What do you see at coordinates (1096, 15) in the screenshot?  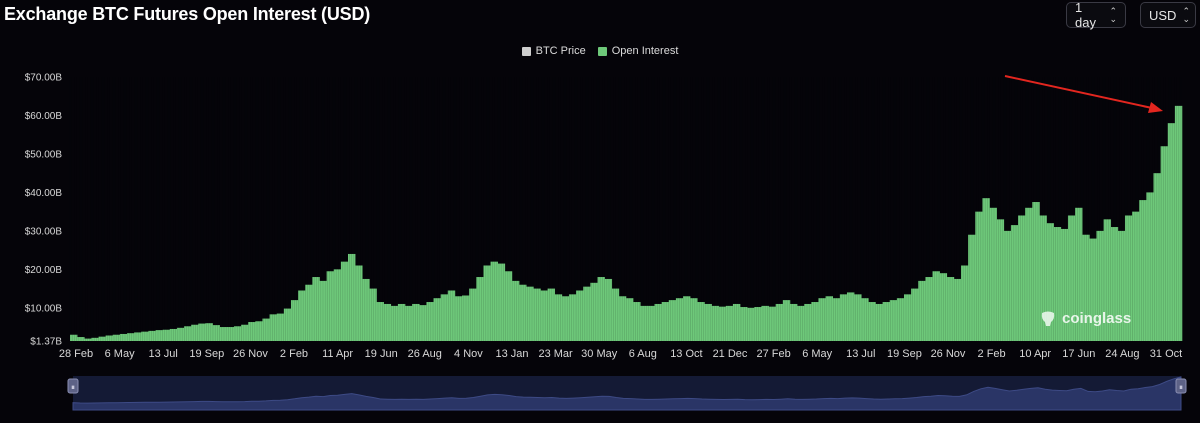 I see `interval-select: 1 day ⌃ ⌄` at bounding box center [1096, 15].